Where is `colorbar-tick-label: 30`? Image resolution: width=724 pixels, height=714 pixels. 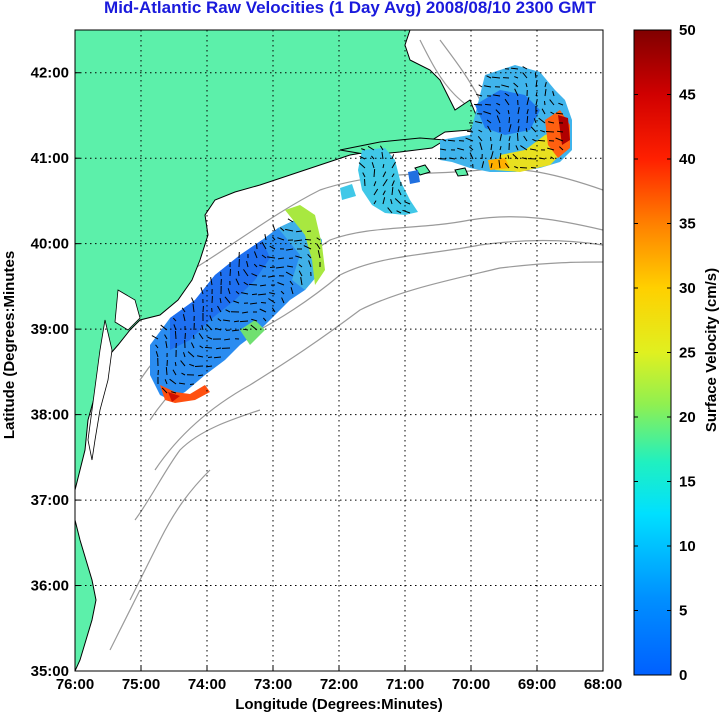 colorbar-tick-label: 30 is located at coordinates (687, 288).